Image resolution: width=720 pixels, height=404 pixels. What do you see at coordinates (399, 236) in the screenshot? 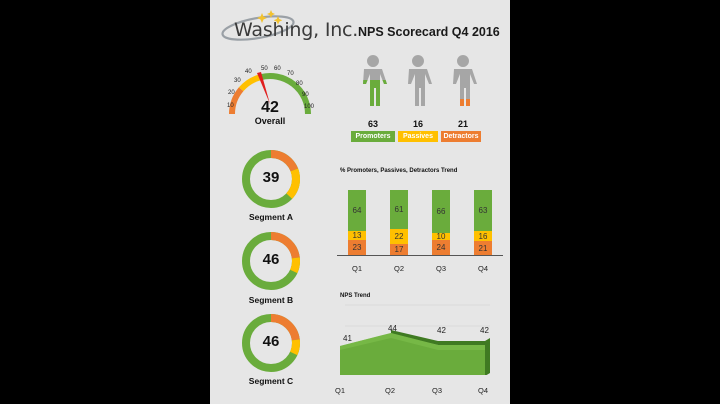
I see `bar-q2-passives: 22` at bounding box center [399, 236].